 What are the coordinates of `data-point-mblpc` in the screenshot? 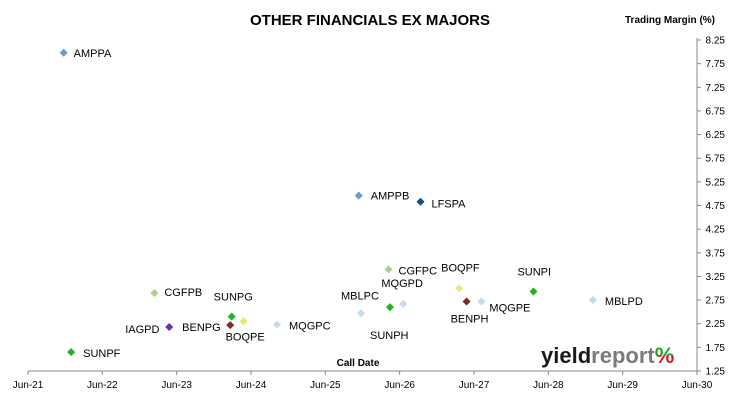 It's located at (361, 313).